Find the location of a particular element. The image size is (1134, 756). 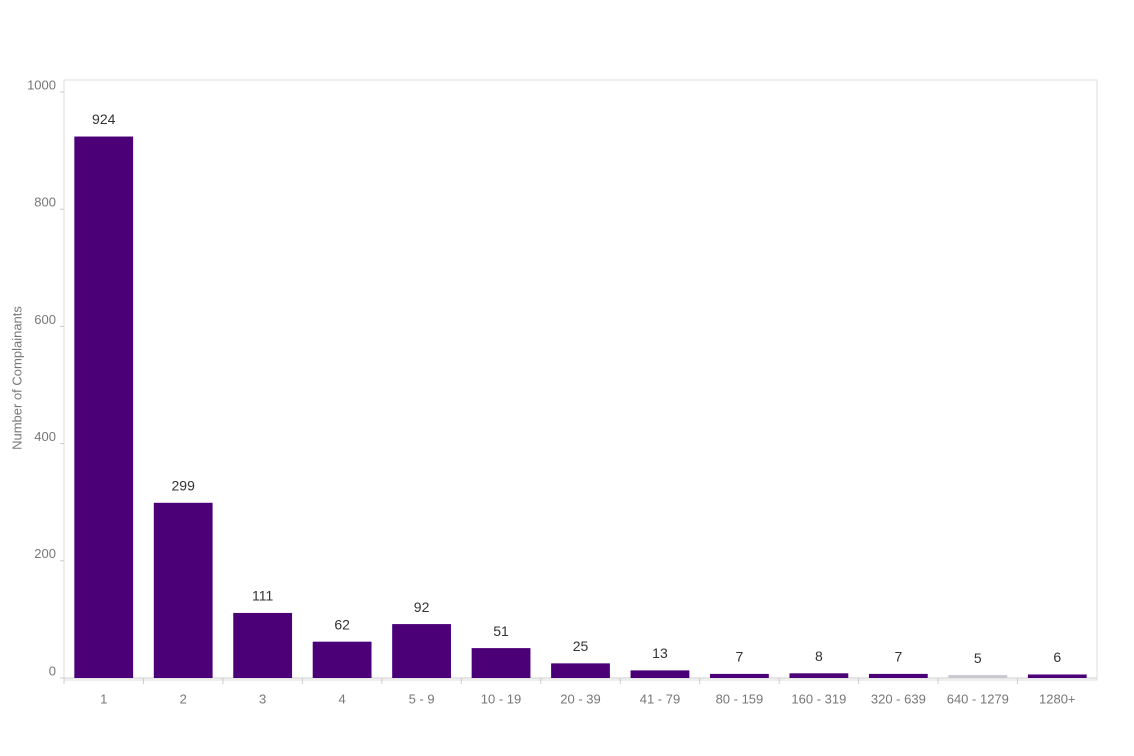

x-tick-label: 640 - 1279 is located at coordinates (978, 698).